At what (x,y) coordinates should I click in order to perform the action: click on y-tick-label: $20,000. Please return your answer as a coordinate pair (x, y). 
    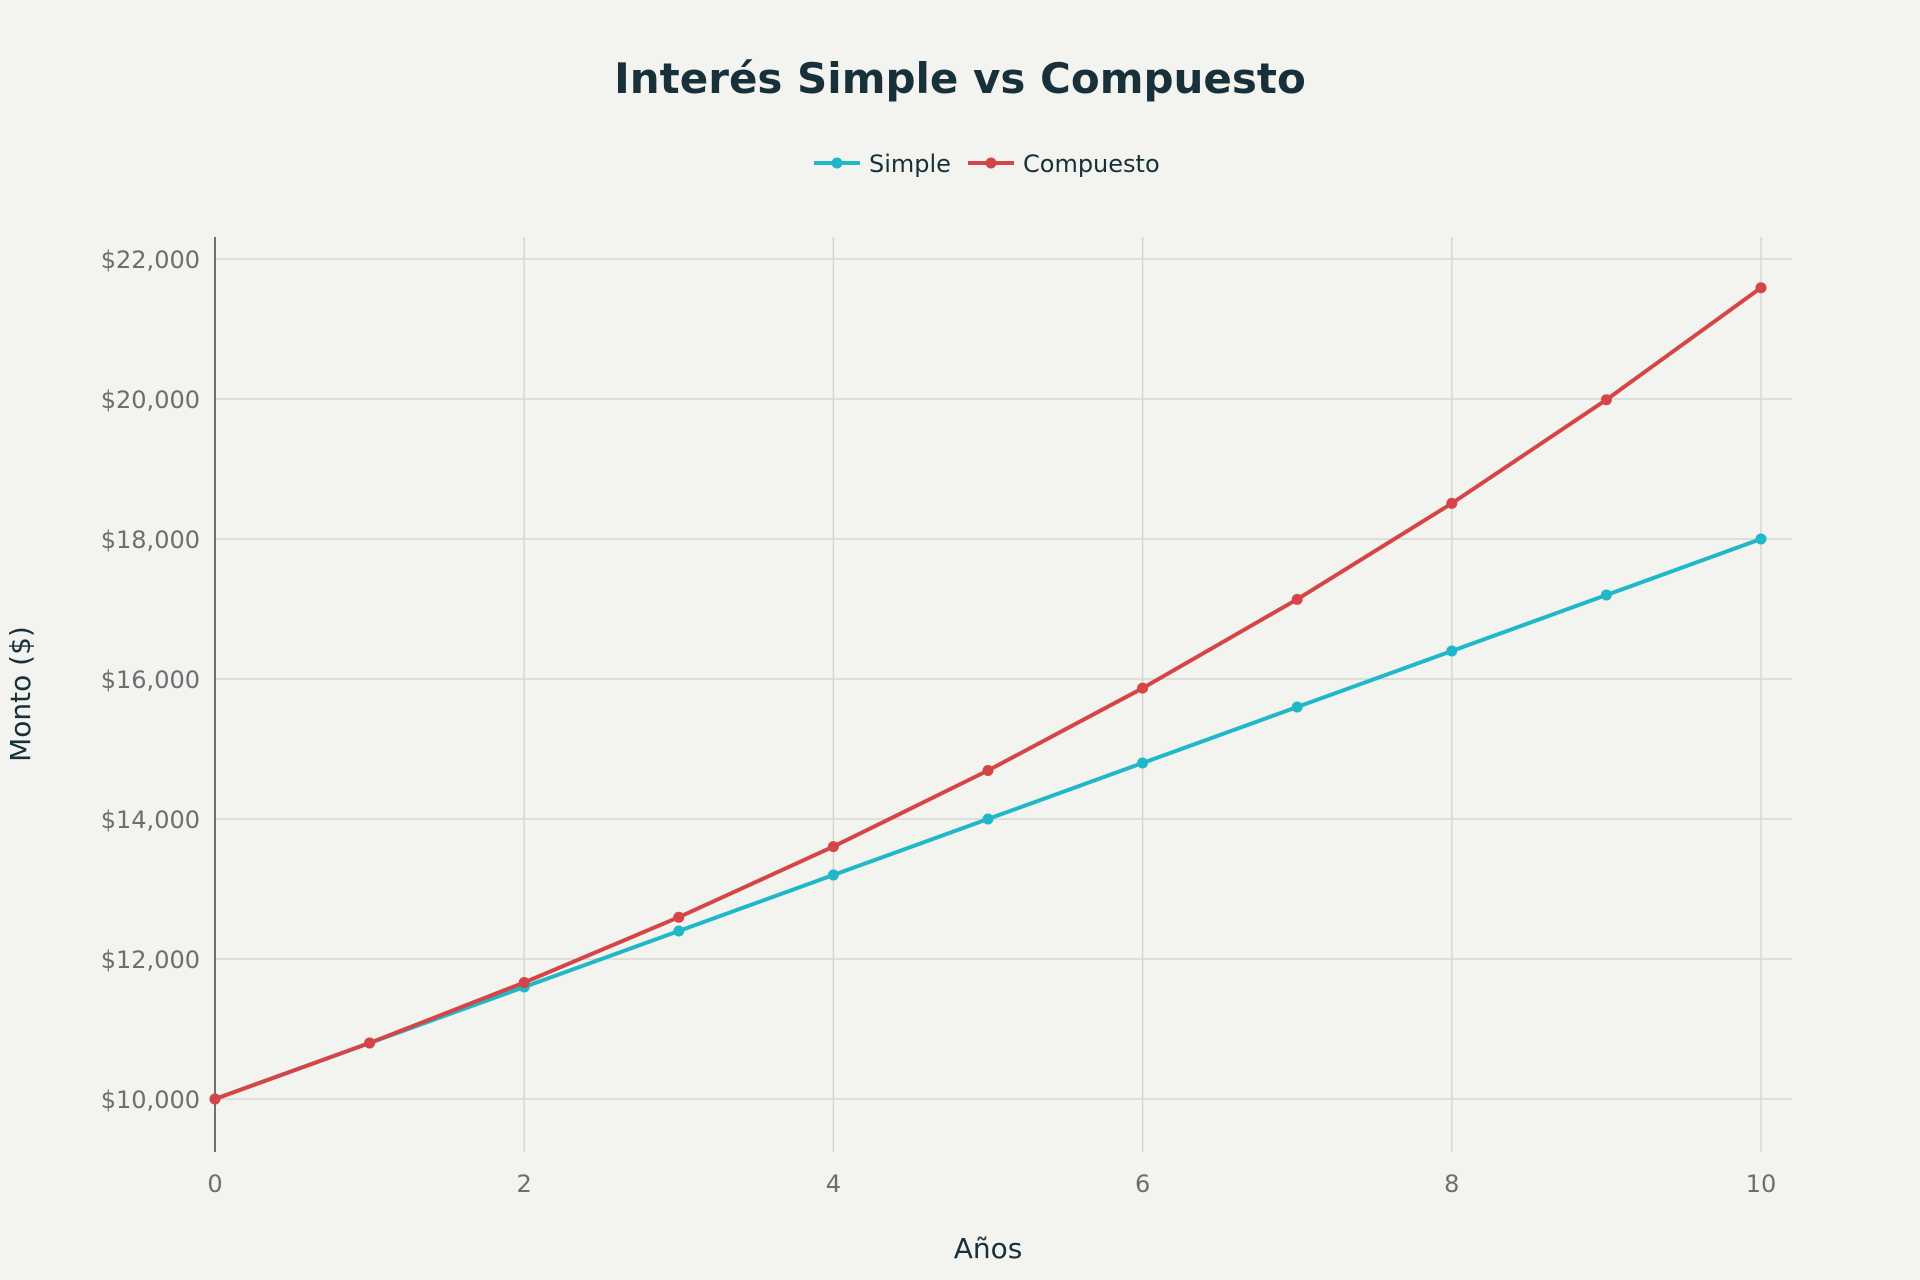
    Looking at the image, I should click on (150, 400).